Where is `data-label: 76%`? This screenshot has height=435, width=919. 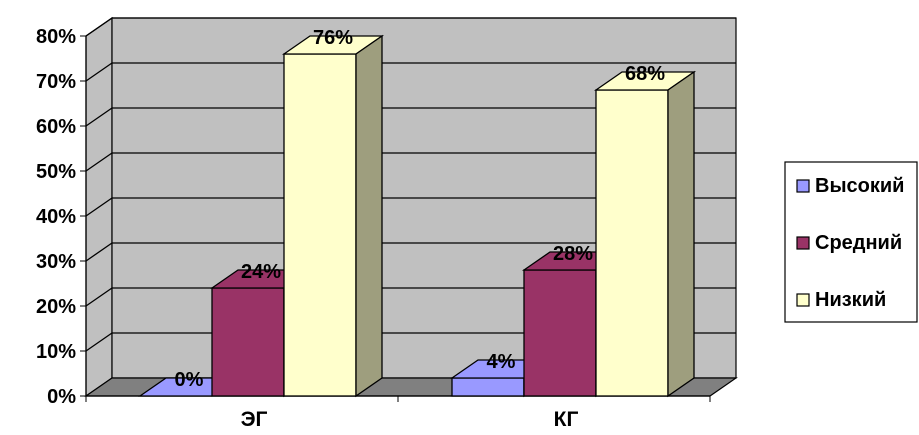
data-label: 76% is located at coordinates (333, 38).